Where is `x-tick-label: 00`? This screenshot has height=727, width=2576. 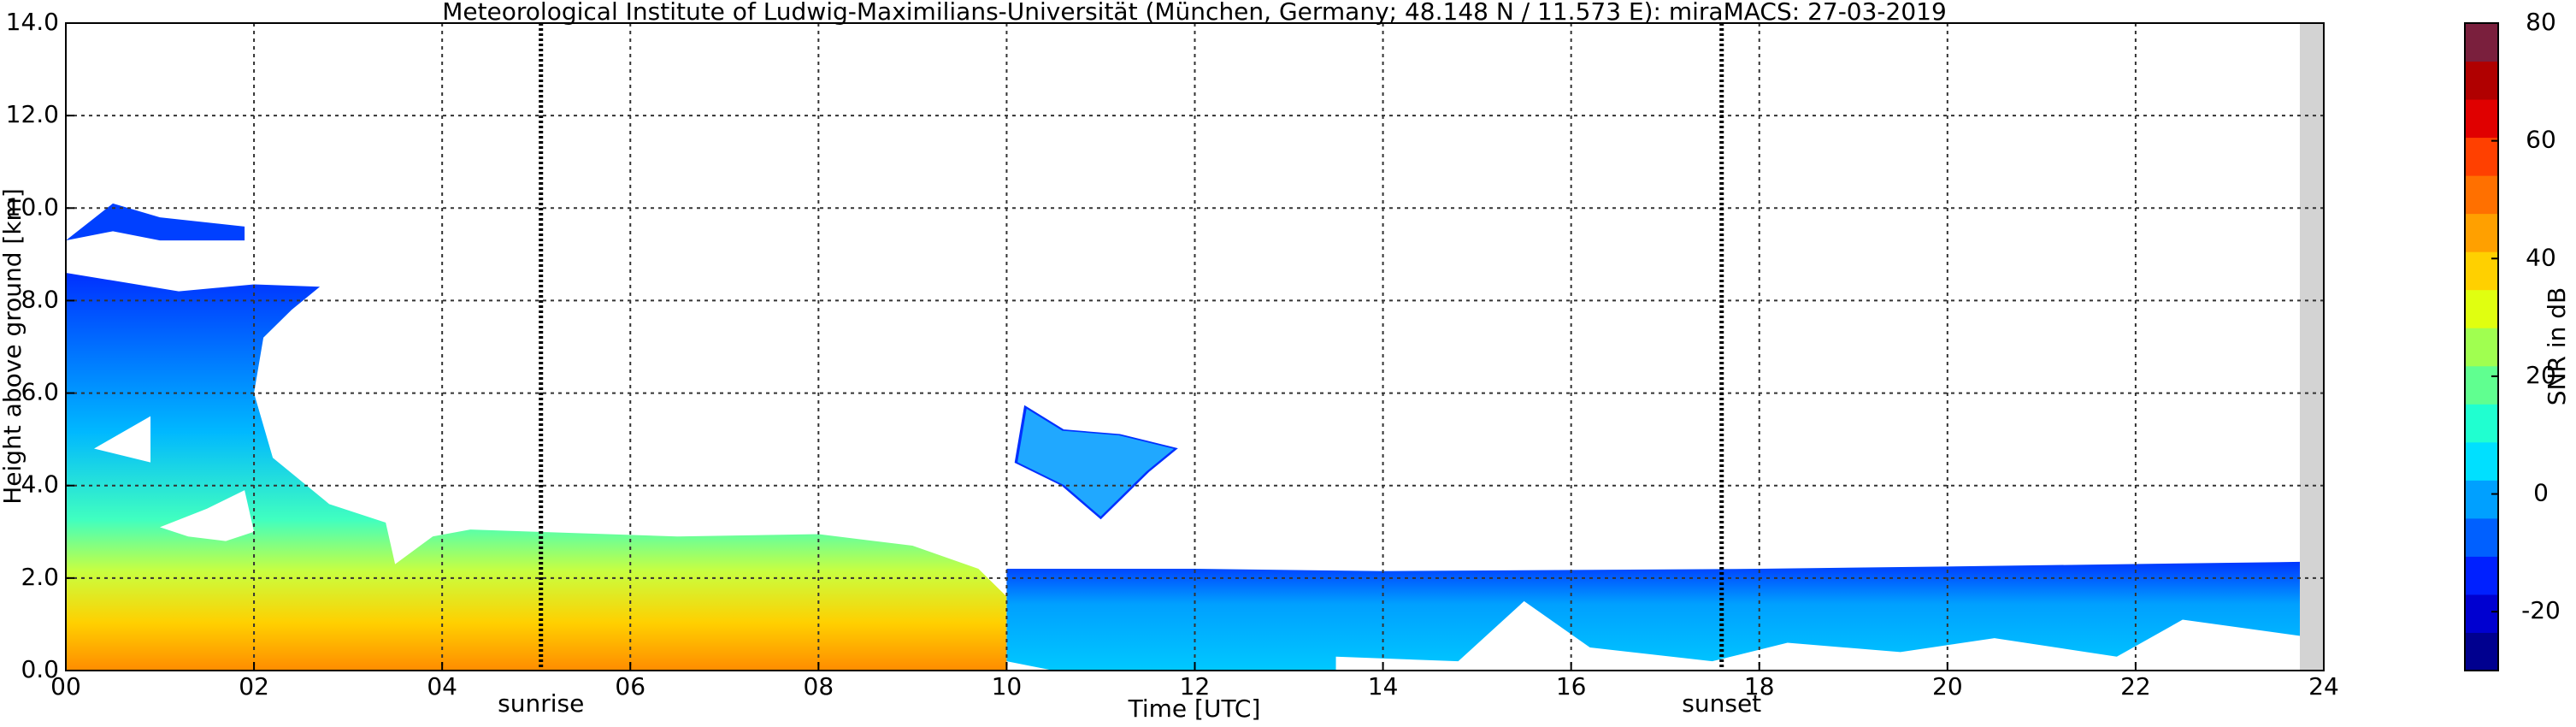
x-tick-label: 00 is located at coordinates (66, 686).